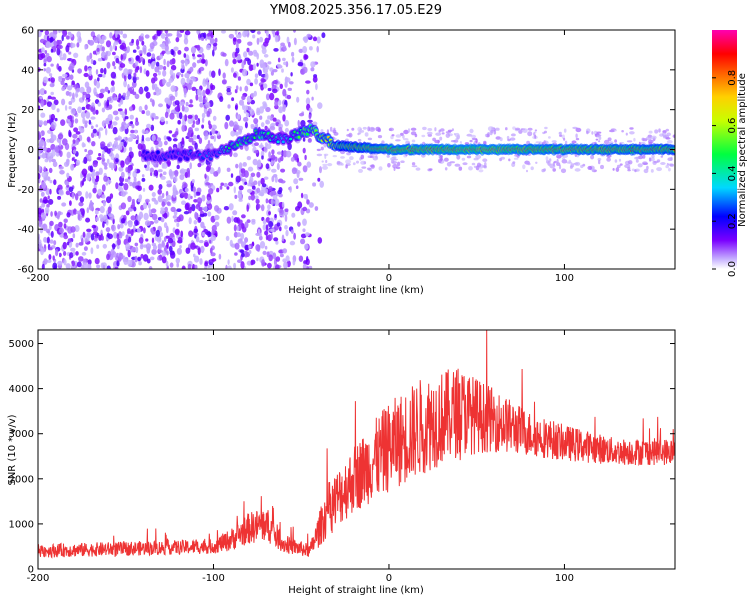  I want to click on y-tick-label: 3000, so click(21, 434).